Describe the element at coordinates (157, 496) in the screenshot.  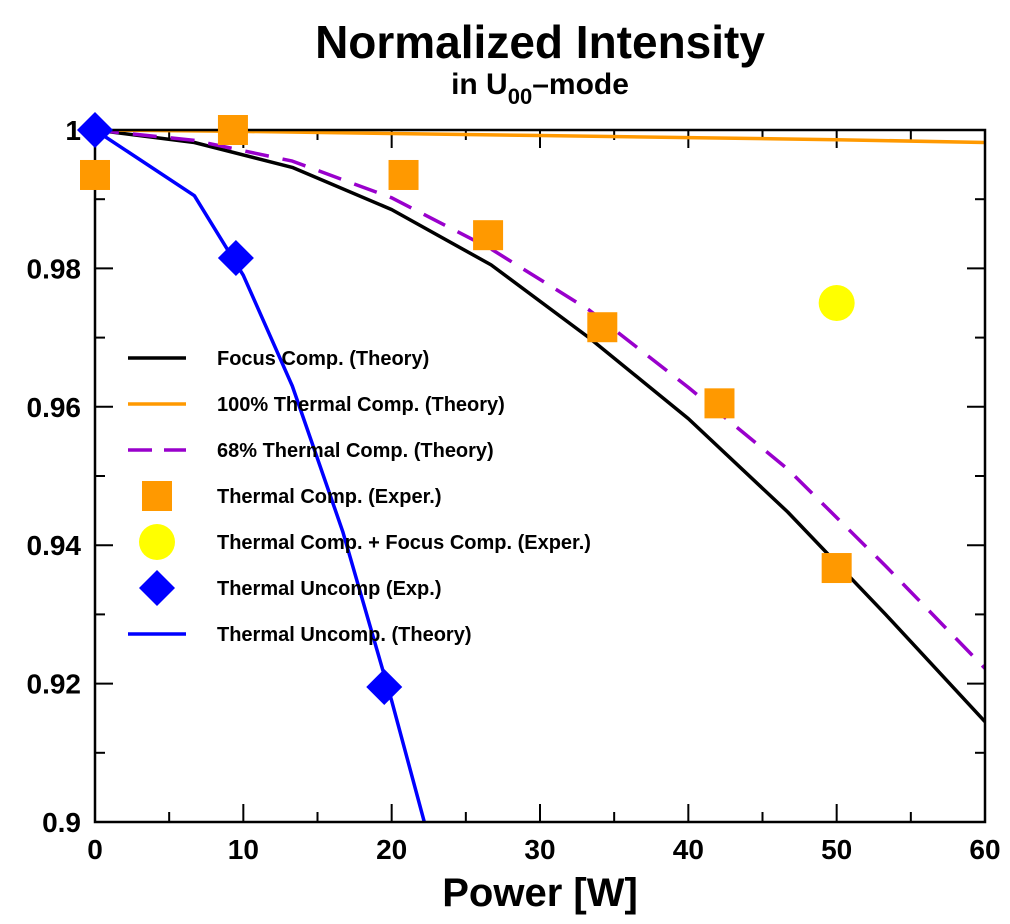
I see `legend-swatch-thermal-comp-exper` at that location.